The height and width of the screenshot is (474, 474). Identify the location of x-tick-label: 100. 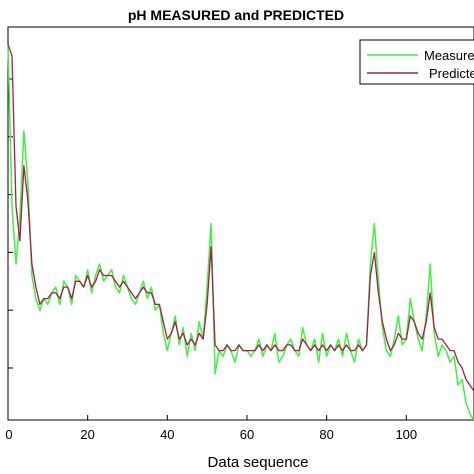
(406, 434).